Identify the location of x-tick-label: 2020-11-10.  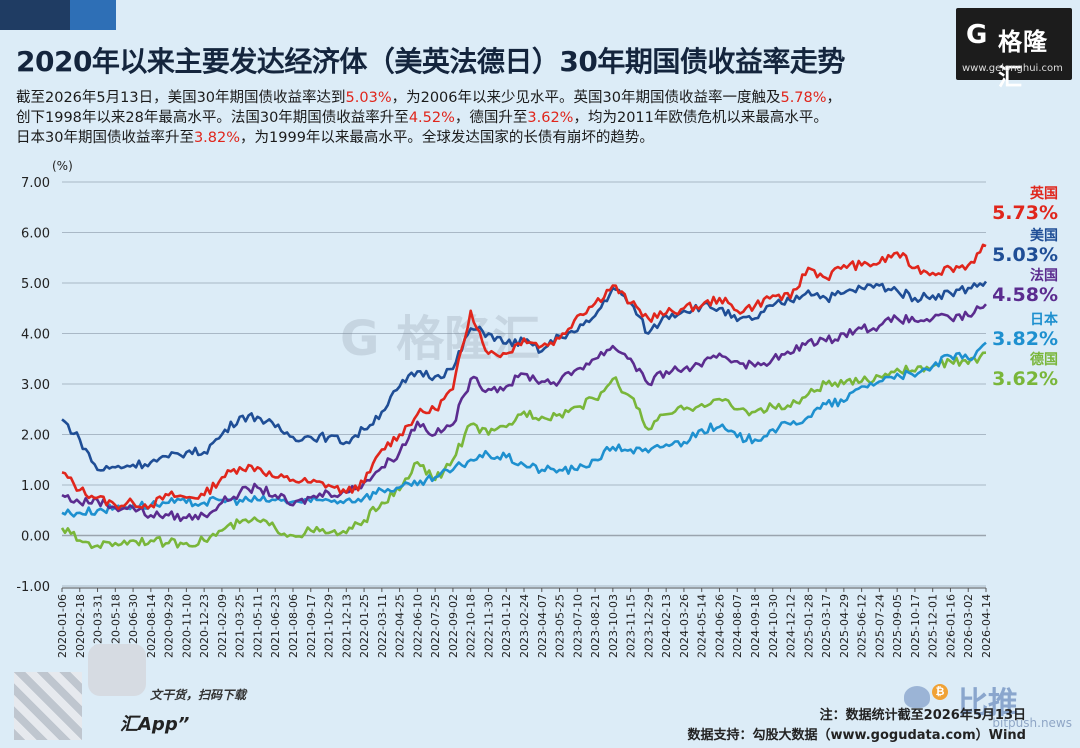
(186, 626).